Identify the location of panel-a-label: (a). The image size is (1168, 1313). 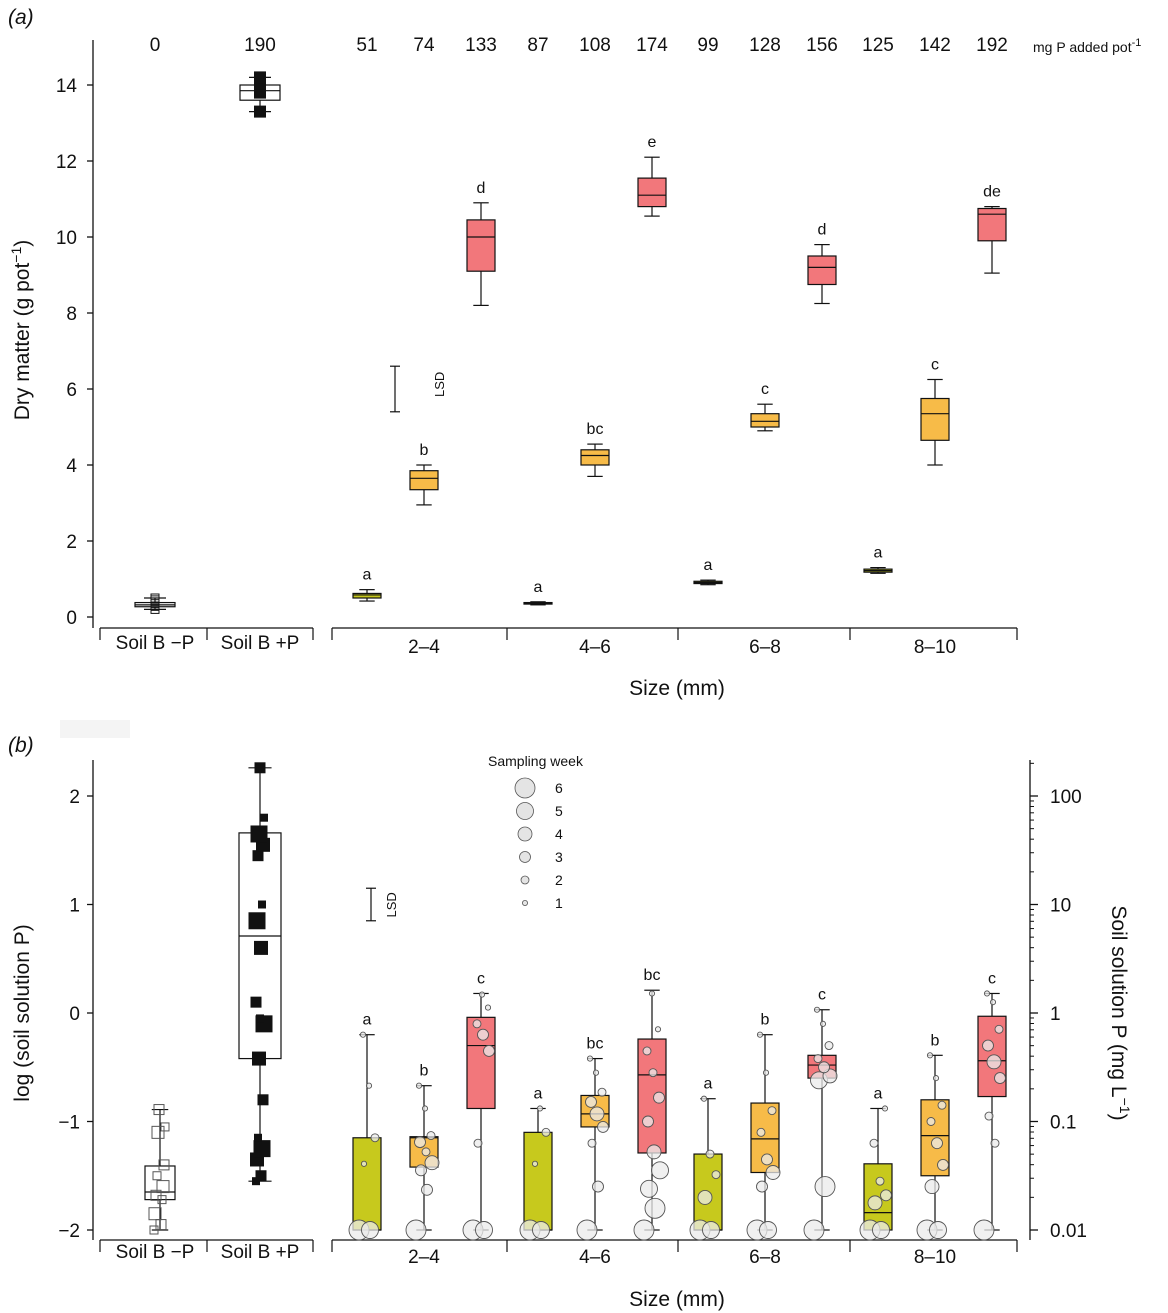
(21, 17).